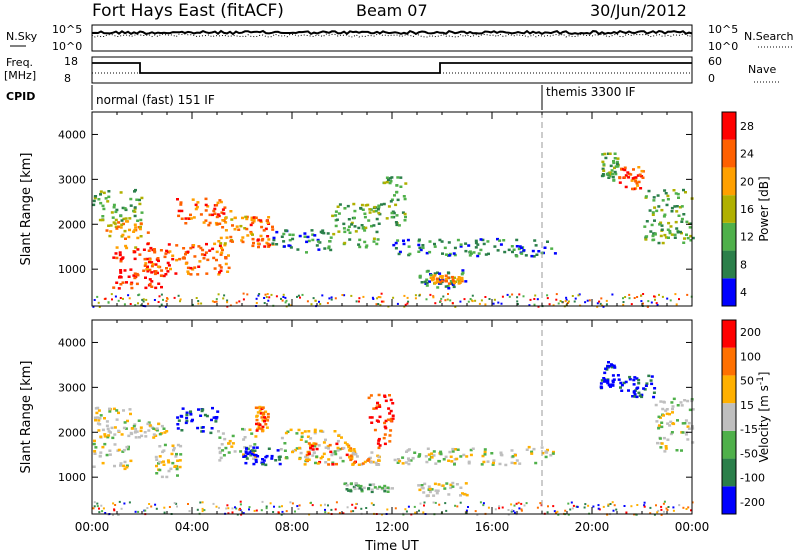  I want to click on station-title: Fort Hays East (fitACF), so click(188, 11).